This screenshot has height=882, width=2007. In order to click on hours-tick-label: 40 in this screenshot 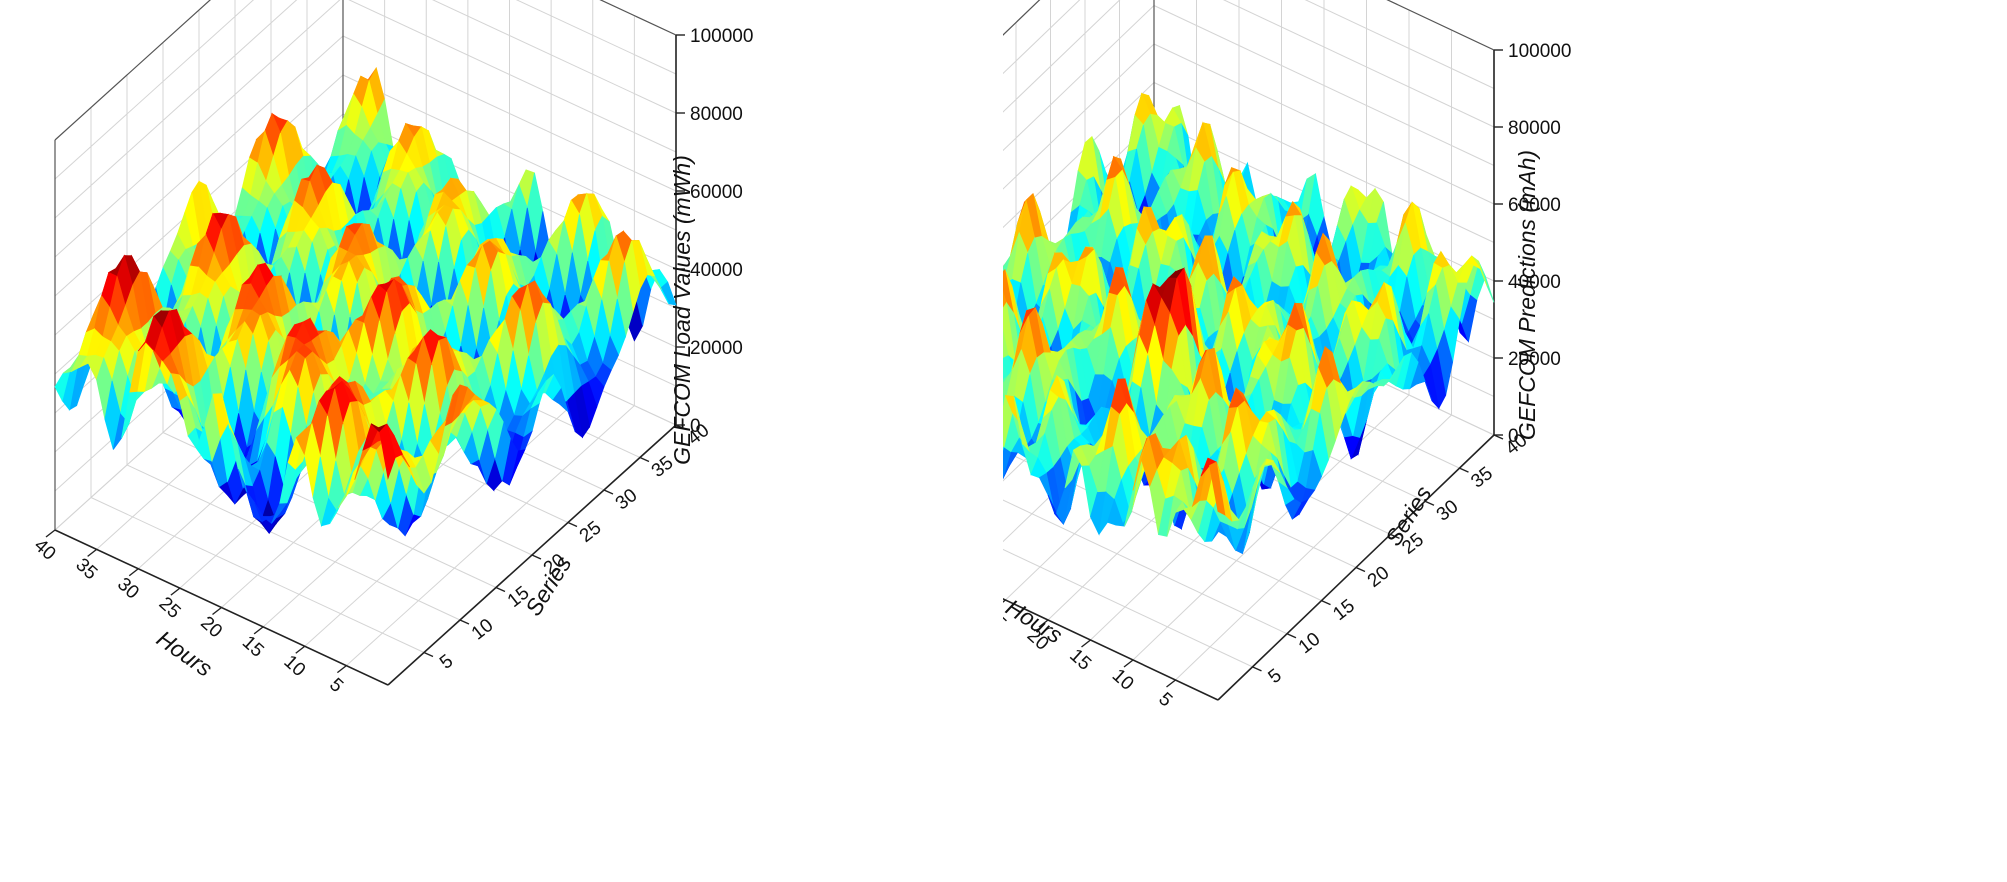, I will do `click(45, 550)`.